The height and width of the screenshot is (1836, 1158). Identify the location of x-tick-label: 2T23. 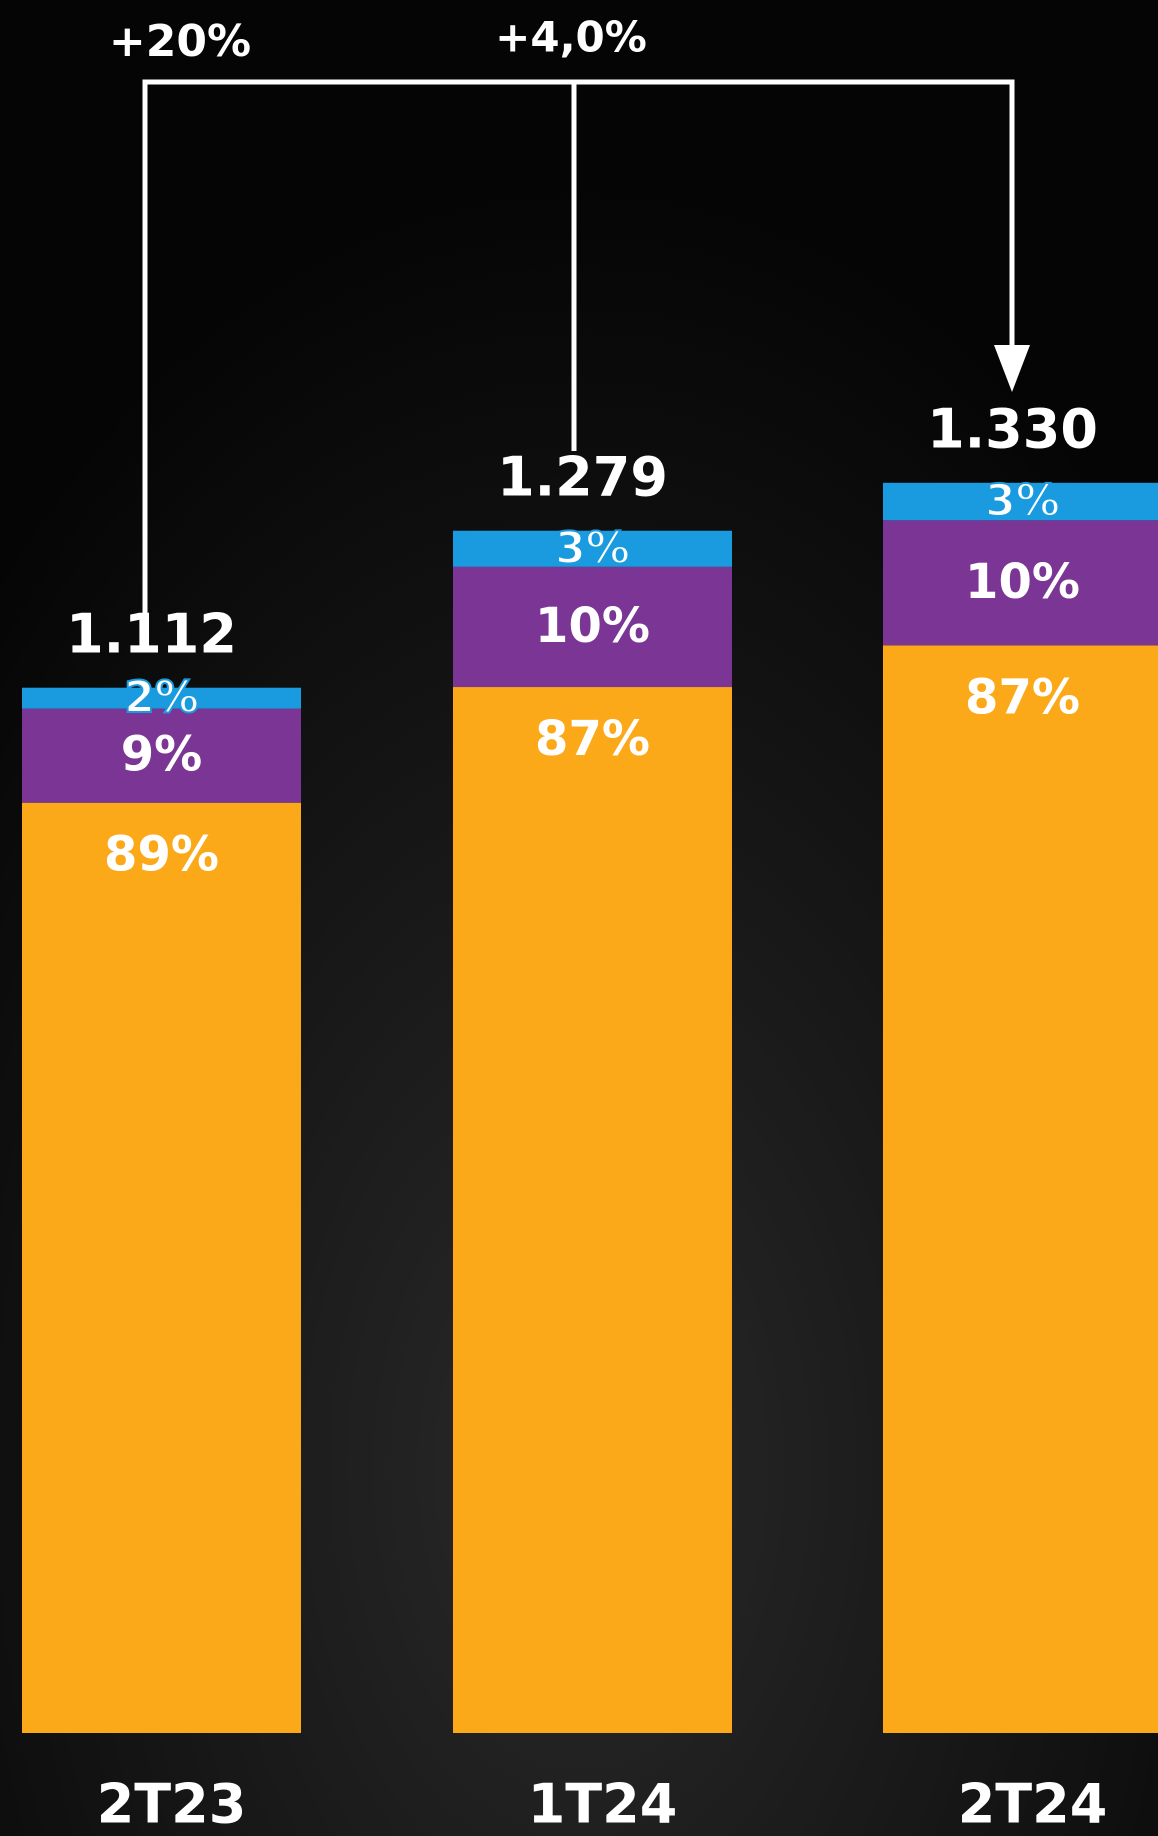
(172, 1804).